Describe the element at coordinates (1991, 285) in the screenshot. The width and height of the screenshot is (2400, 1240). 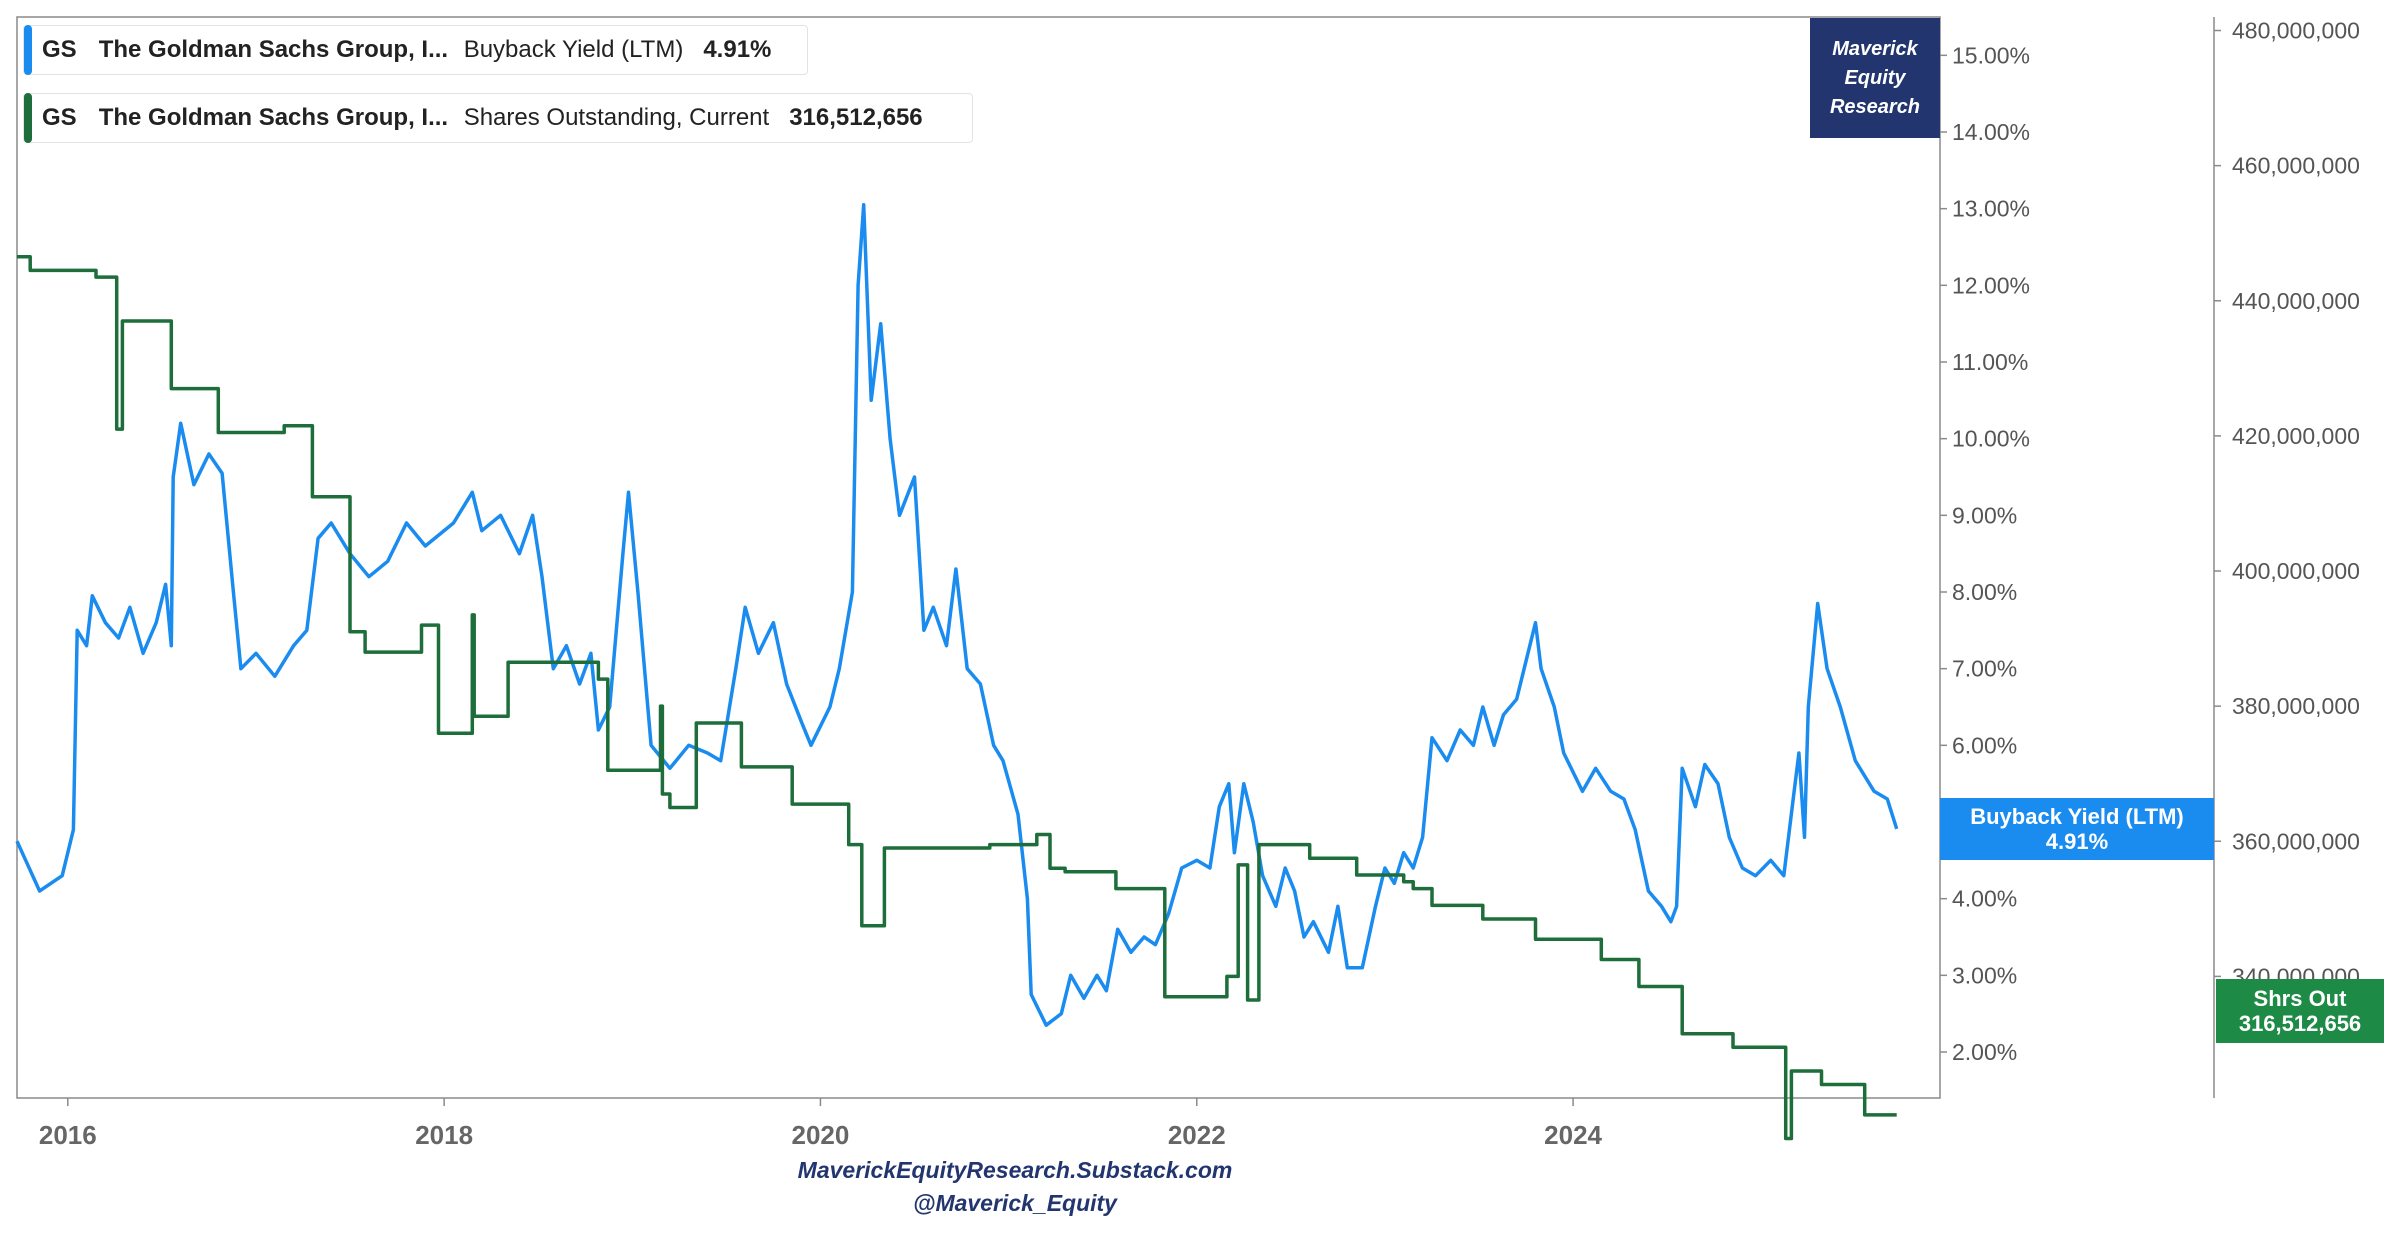
I see `yield-tick-label-10: 12.00%` at that location.